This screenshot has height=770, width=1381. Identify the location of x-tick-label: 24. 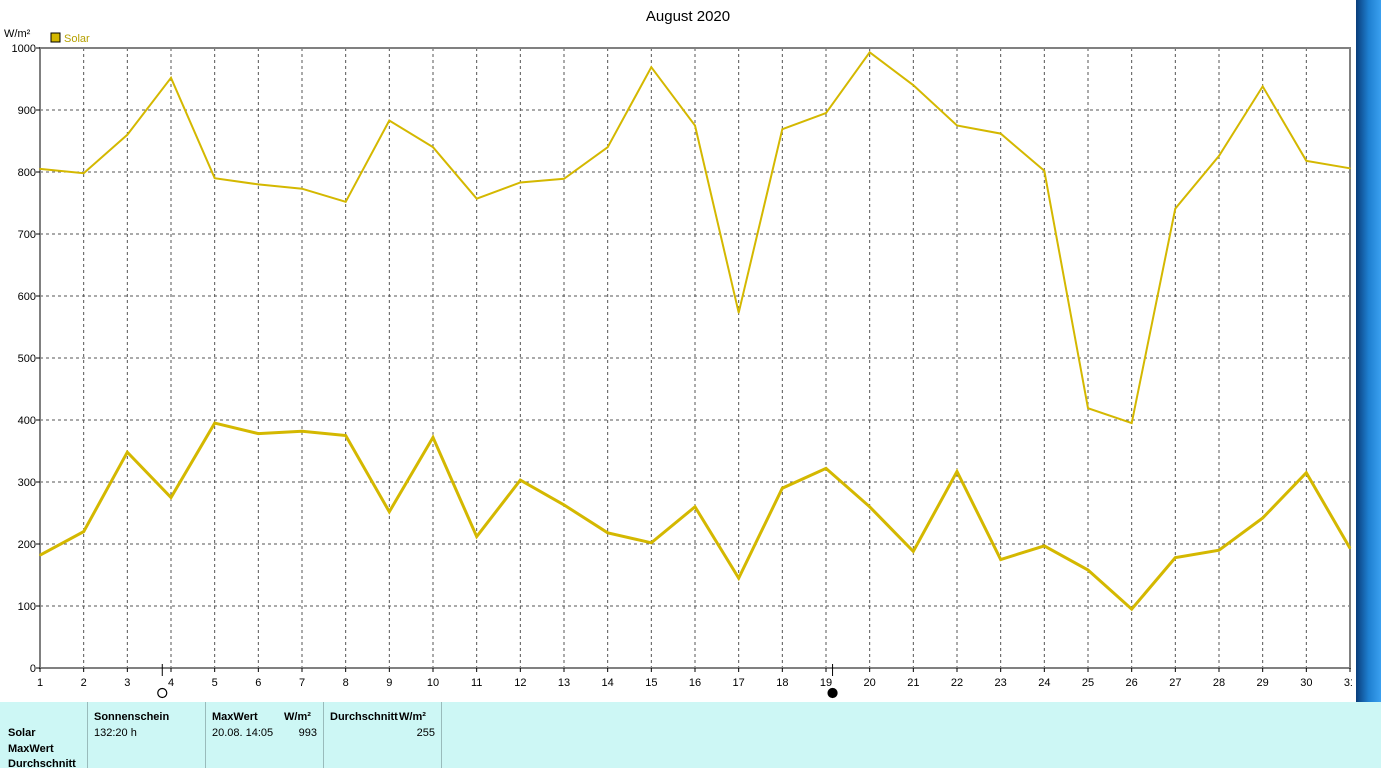
(1044, 683).